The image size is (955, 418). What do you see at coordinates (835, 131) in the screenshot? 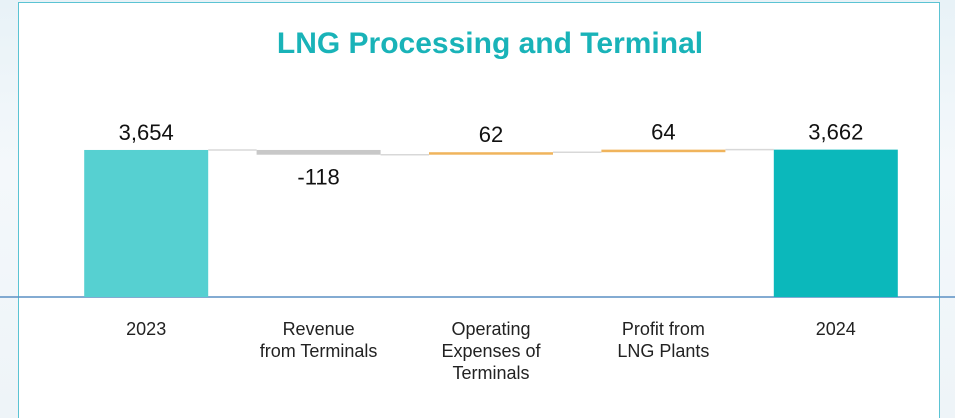
I see `value-label: 3,662` at bounding box center [835, 131].